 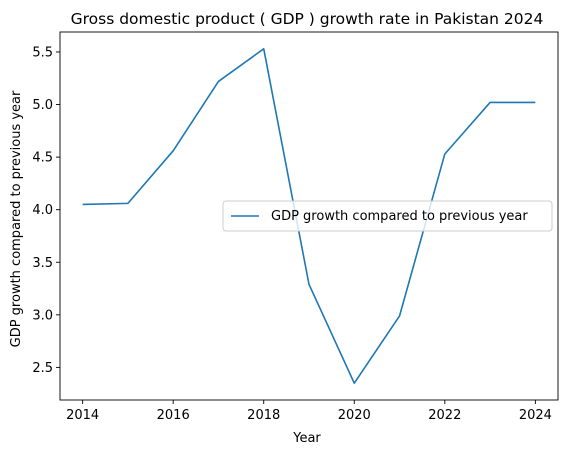 What do you see at coordinates (42, 52) in the screenshot?
I see `y-tick-label: 5.5` at bounding box center [42, 52].